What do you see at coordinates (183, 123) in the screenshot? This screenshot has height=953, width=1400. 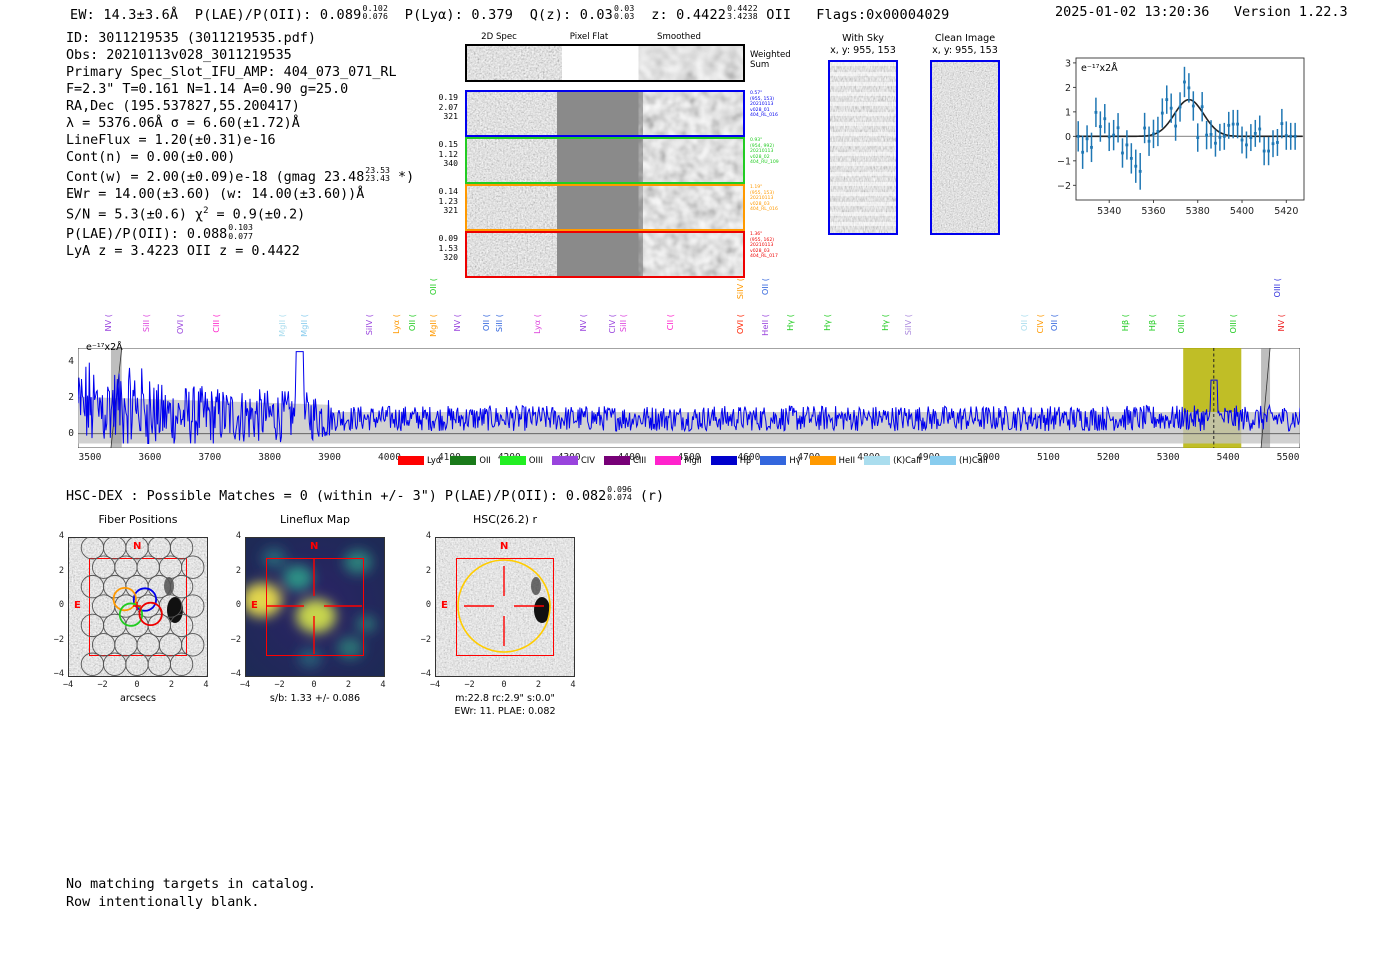 I see `info-lambda: λ = 5376.06Å σ = 6.60(±1.72)Å` at bounding box center [183, 123].